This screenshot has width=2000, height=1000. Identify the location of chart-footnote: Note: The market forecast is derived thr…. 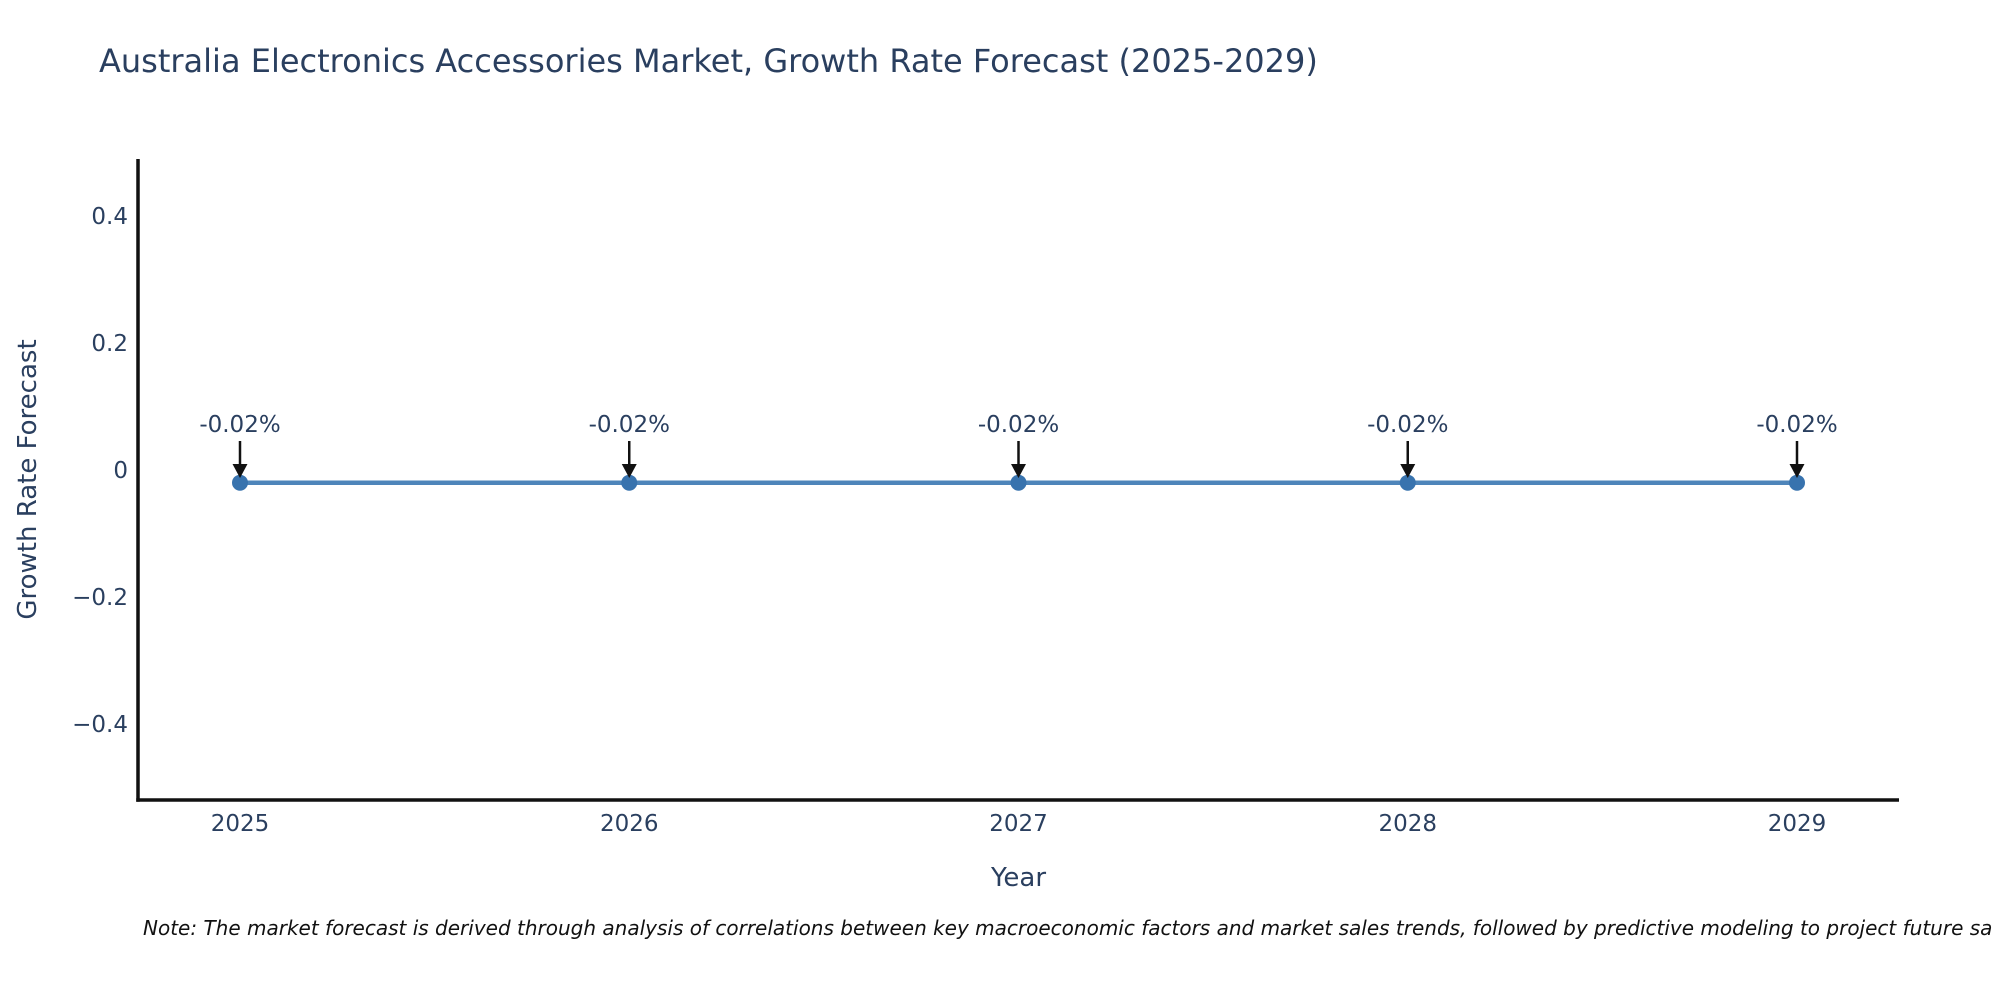
(1068, 928).